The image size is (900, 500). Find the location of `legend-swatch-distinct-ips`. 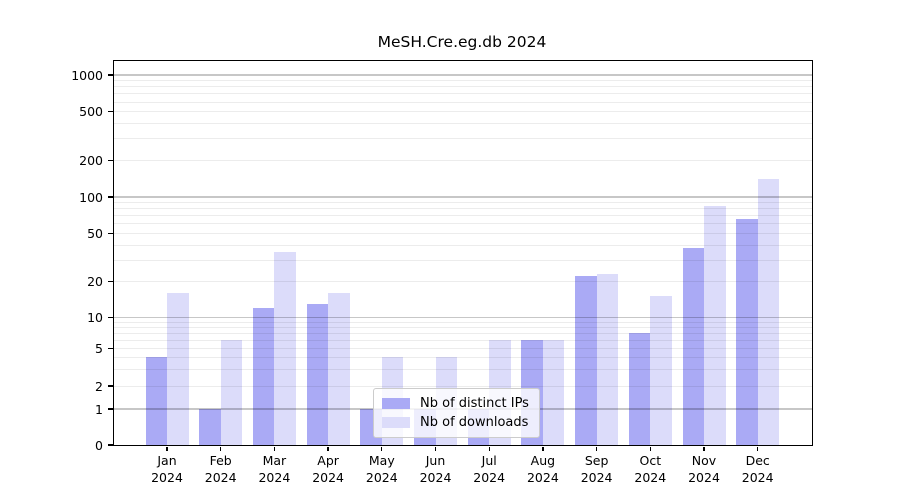

legend-swatch-distinct-ips is located at coordinates (396, 403).